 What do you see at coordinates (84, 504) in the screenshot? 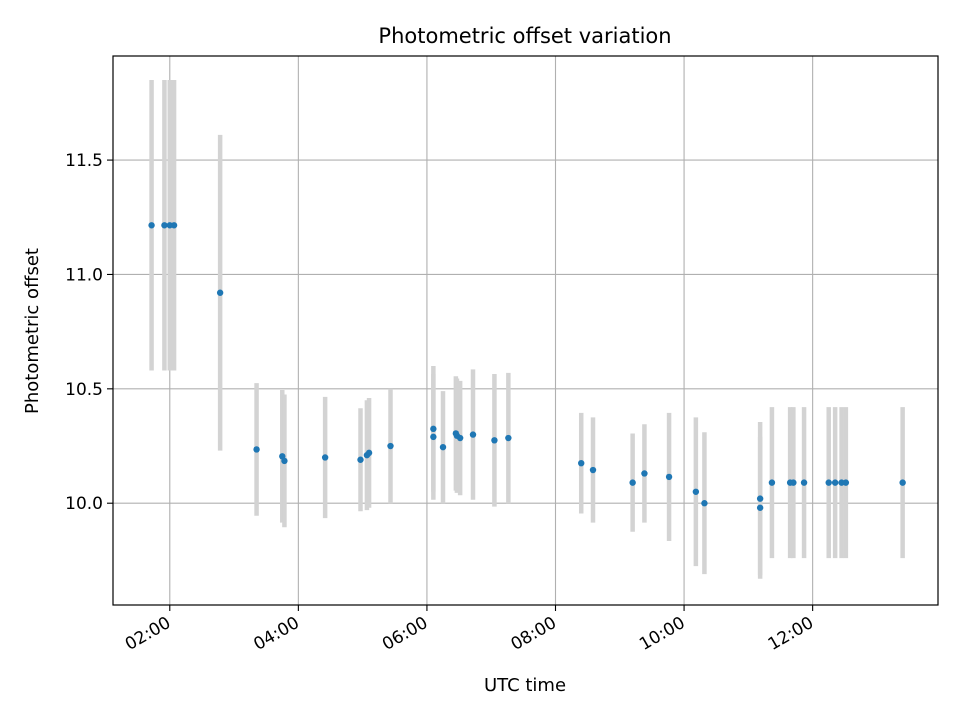
I see `y-tick-label: 10.0` at bounding box center [84, 504].